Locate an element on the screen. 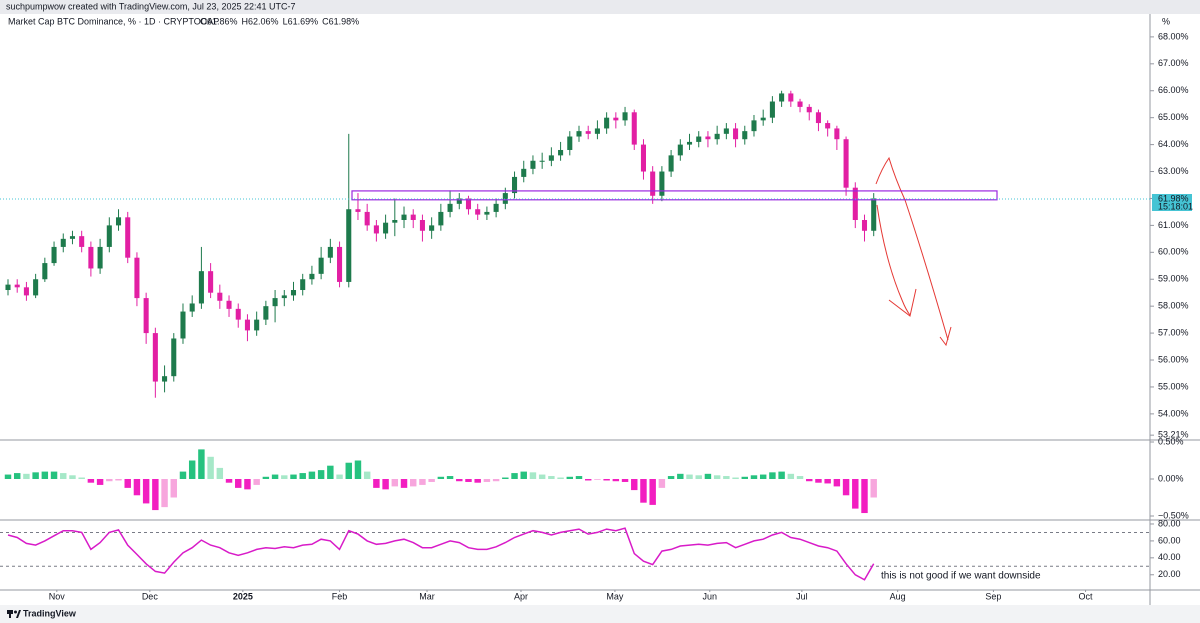  x-tick-label: Sep is located at coordinates (993, 596).